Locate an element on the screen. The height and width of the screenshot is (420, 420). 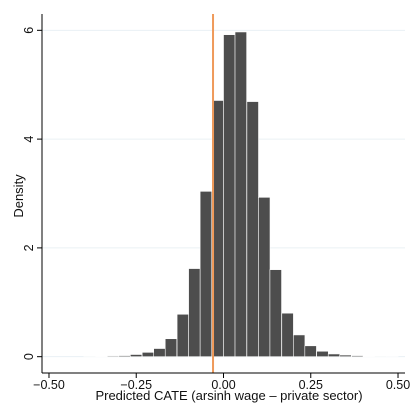
x-tick-label: −0.50 is located at coordinates (49, 385).